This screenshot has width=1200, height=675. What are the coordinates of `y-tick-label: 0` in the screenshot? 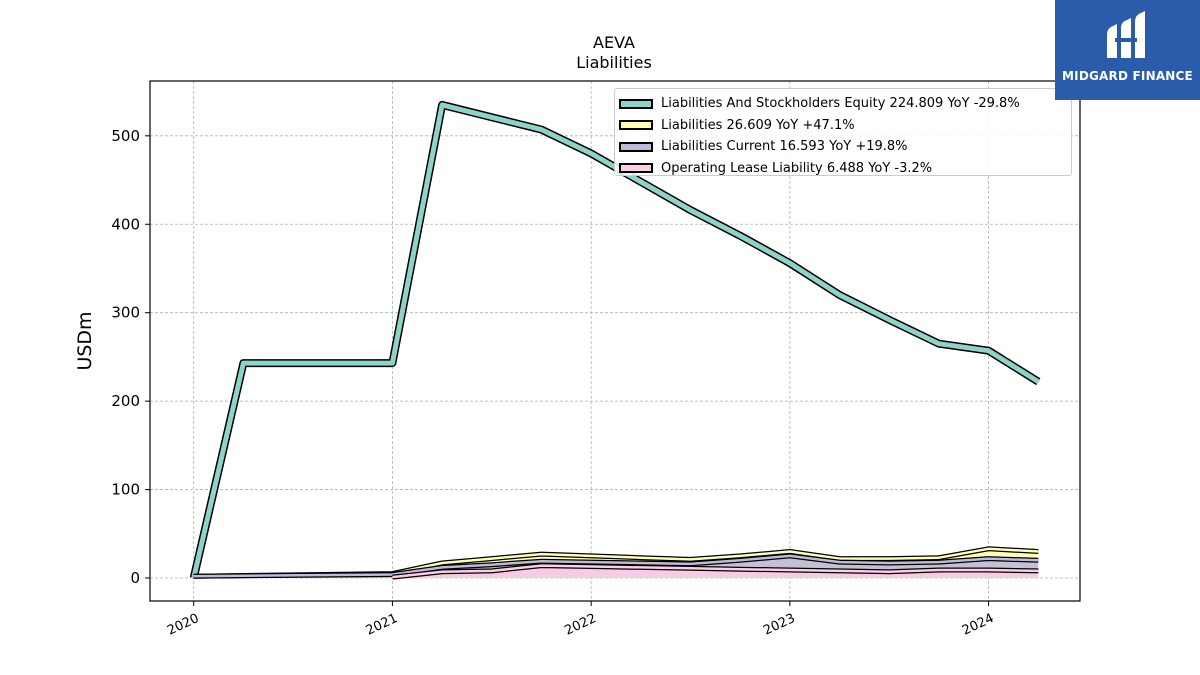 It's located at (135, 578).